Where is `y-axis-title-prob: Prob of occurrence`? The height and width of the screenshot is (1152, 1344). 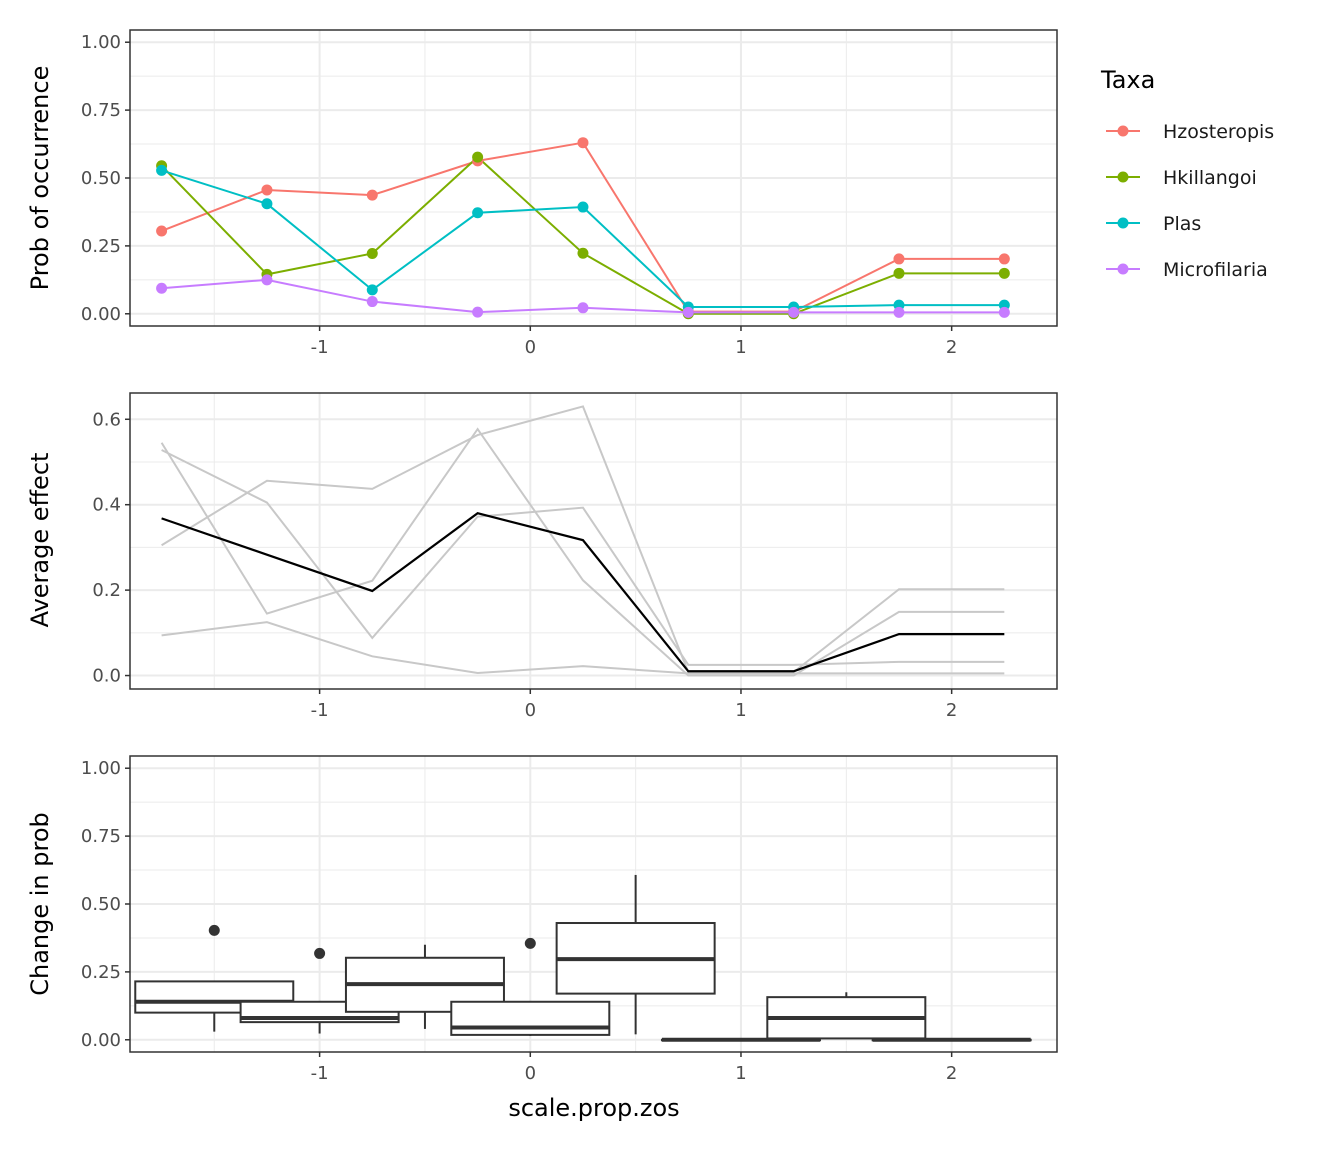
y-axis-title-prob: Prob of occurrence is located at coordinates (40, 178).